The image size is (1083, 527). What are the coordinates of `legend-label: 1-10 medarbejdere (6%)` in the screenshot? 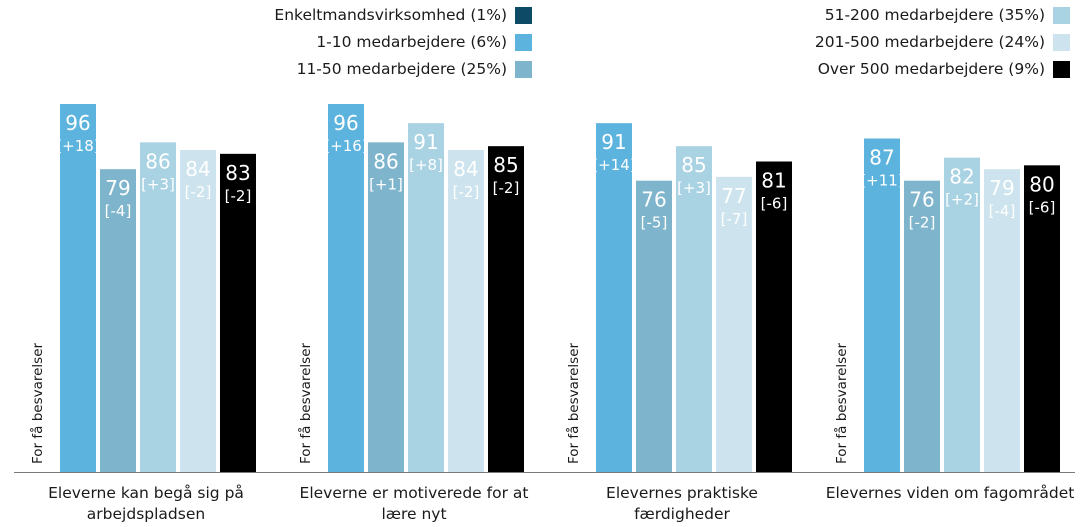 It's located at (411, 42).